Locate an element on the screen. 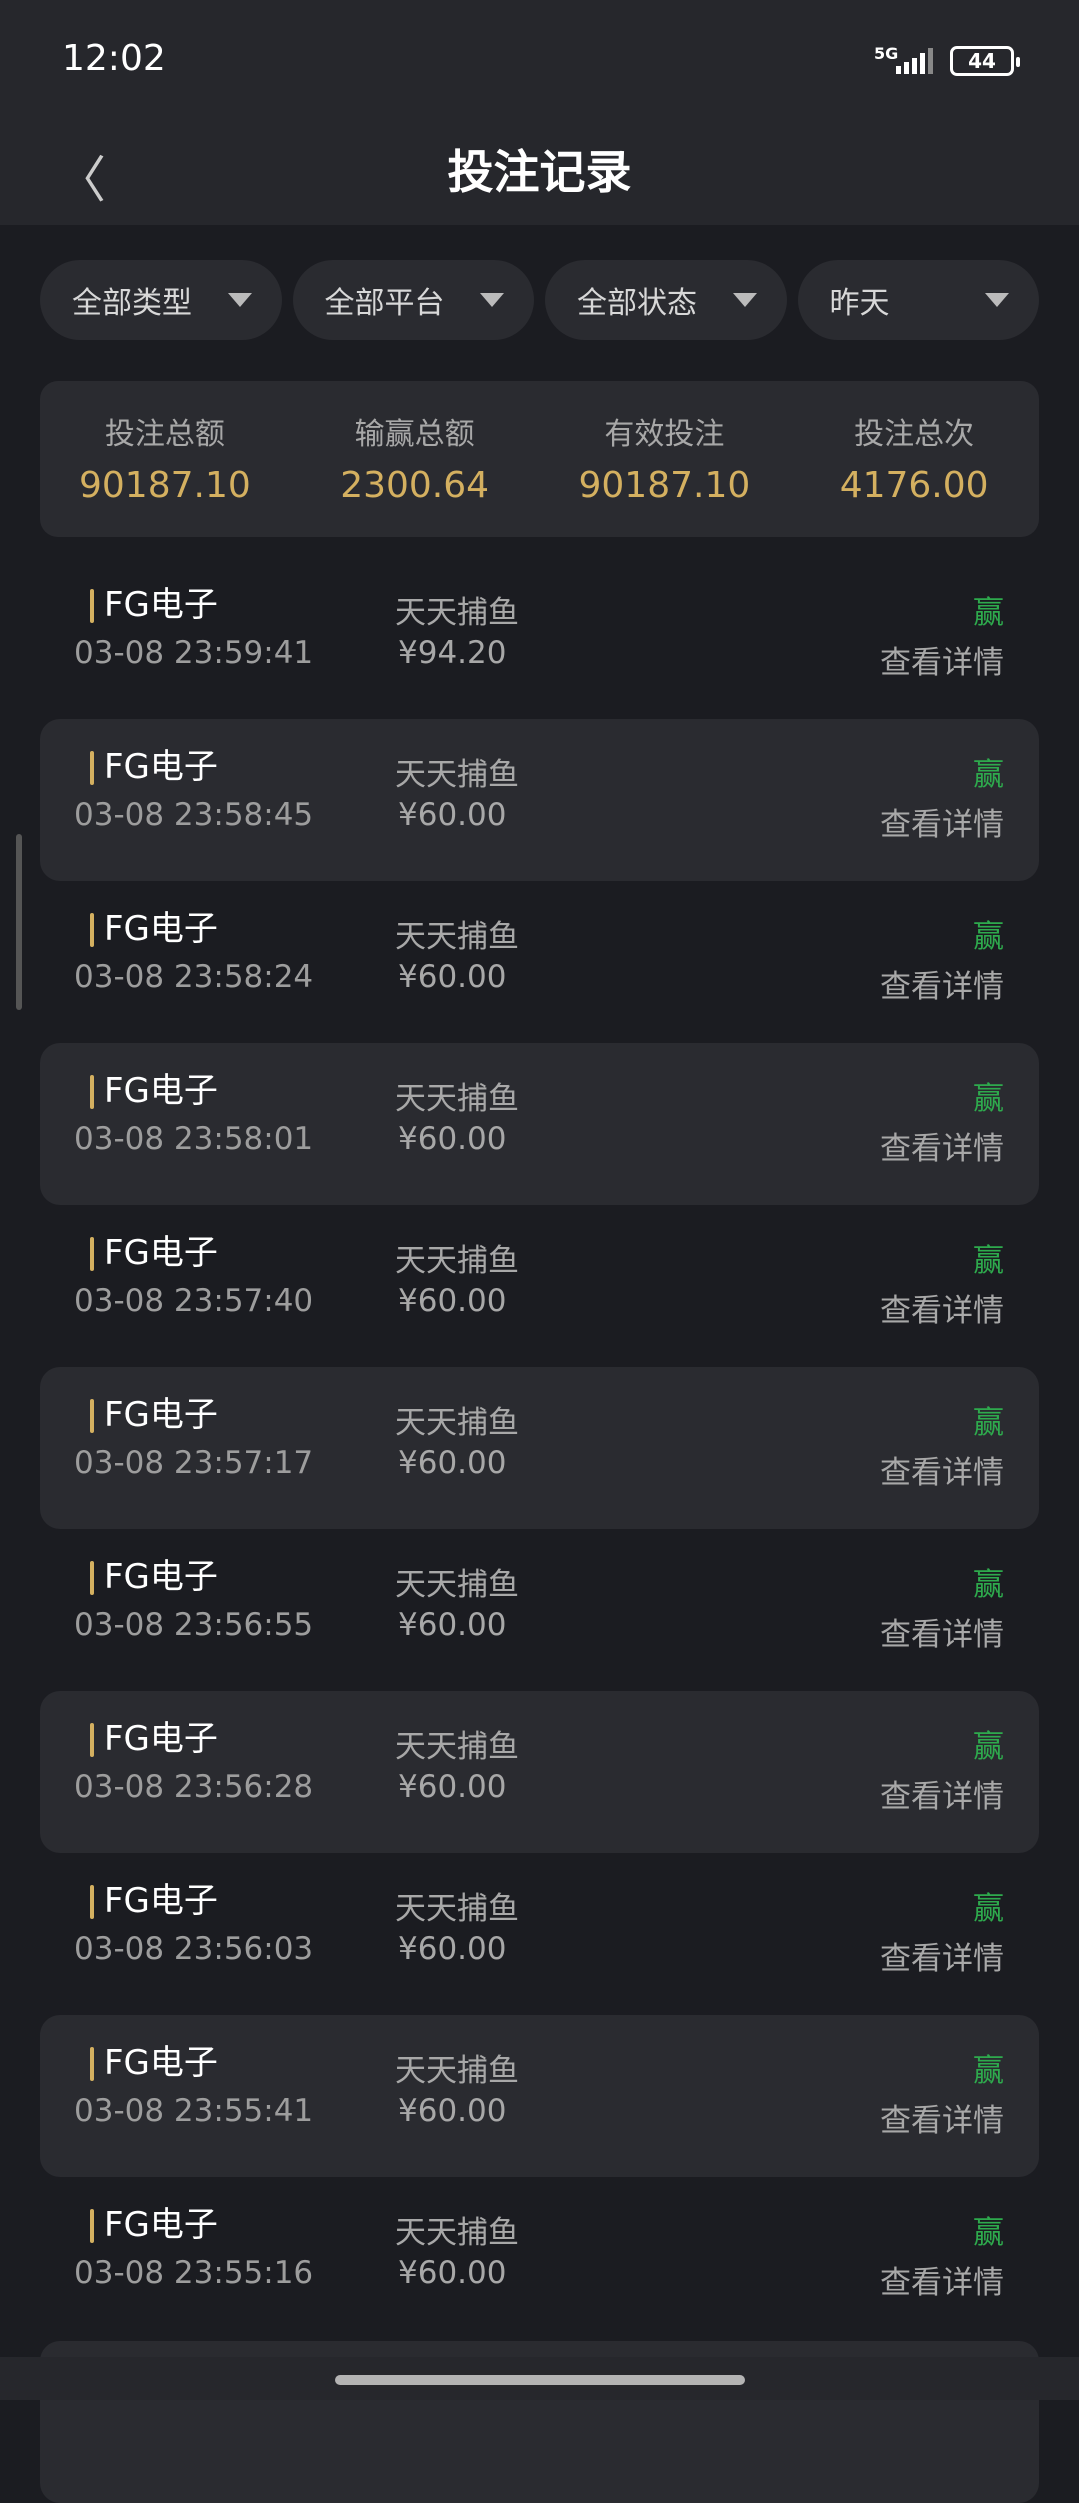 This screenshot has height=2503, width=1079. bet-time: 03-08 23:58:01 is located at coordinates (194, 1139).